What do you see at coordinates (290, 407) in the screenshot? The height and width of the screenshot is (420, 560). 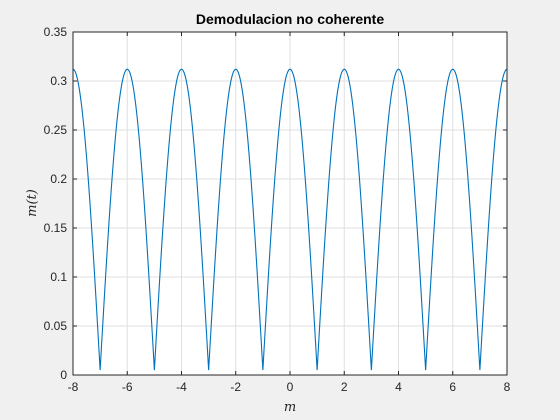 I see `x-axis-label: m` at bounding box center [290, 407].